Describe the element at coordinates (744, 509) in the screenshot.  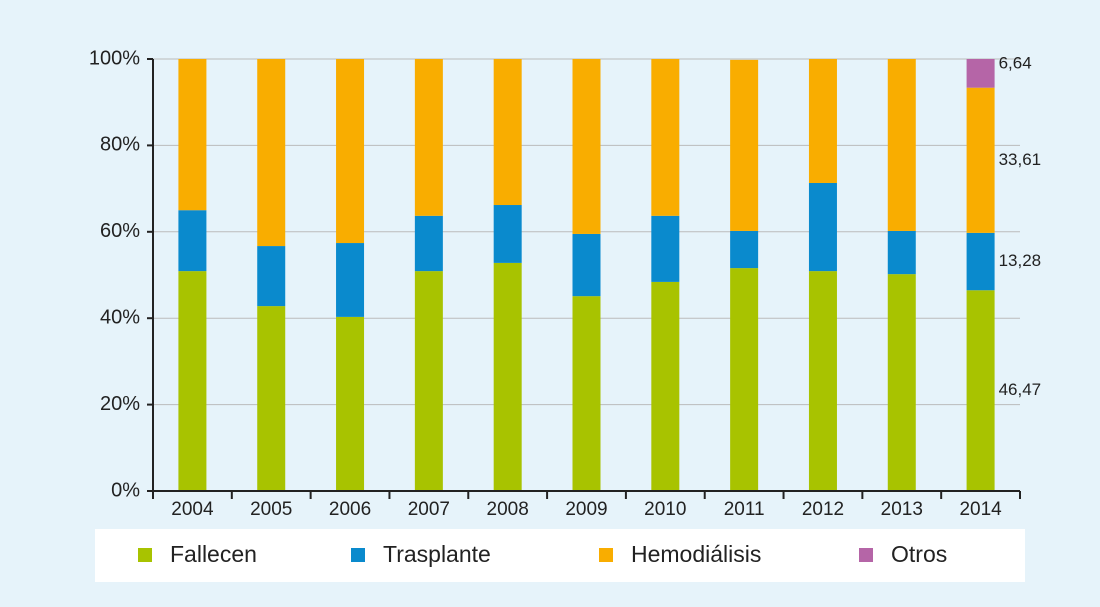
I see `x-tick-label: 2011` at that location.